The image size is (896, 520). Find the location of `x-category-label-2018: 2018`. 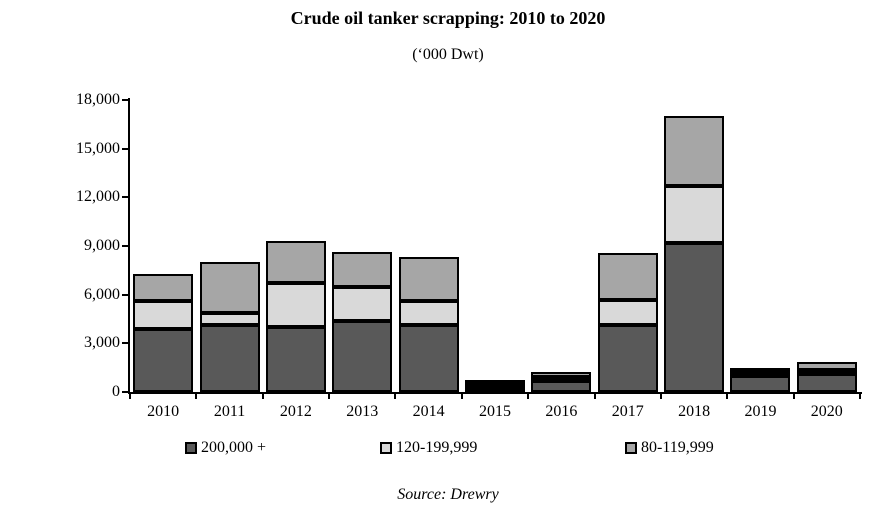

x-category-label-2018: 2018 is located at coordinates (694, 411).